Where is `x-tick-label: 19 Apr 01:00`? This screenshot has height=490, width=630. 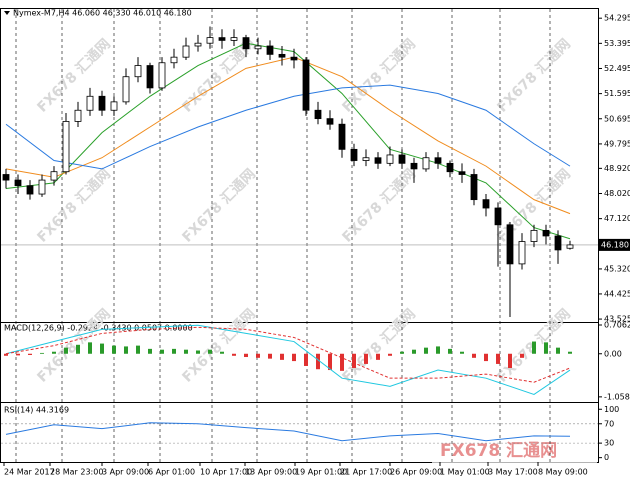 x-tick-label: 19 Apr 01:00 is located at coordinates (321, 472).